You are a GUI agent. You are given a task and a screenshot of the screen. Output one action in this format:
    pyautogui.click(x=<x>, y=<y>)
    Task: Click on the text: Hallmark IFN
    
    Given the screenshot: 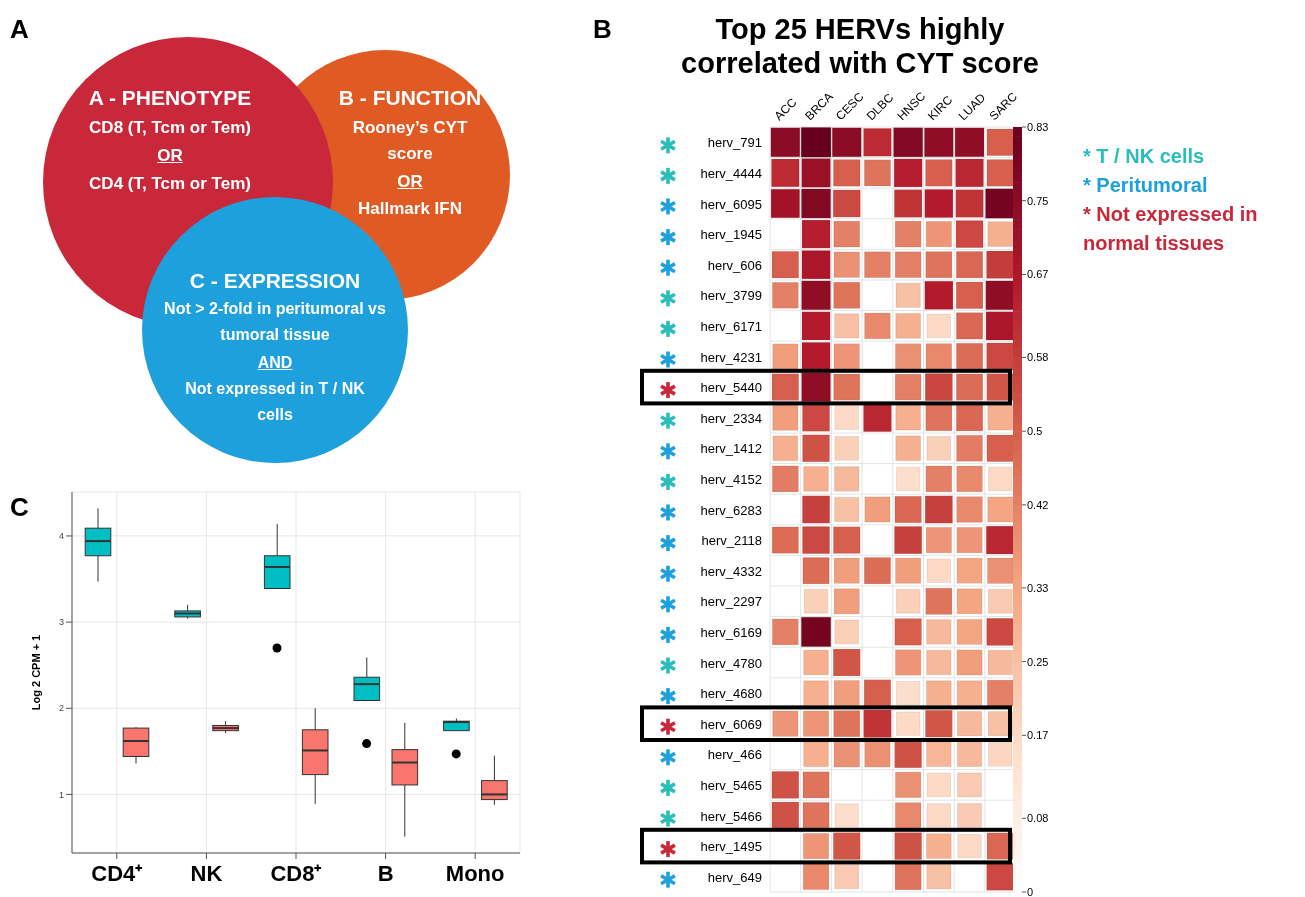 What is the action you would take?
    pyautogui.click(x=410, y=209)
    